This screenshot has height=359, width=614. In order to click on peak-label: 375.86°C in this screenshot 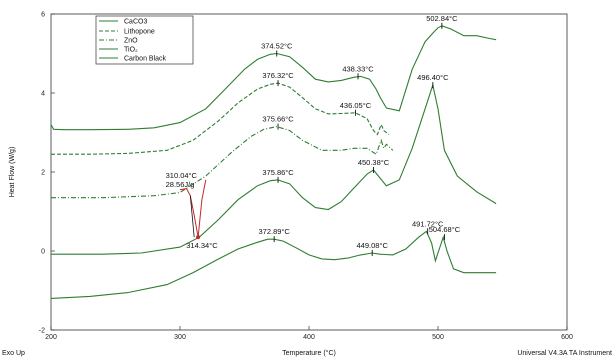, I will do `click(278, 172)`.